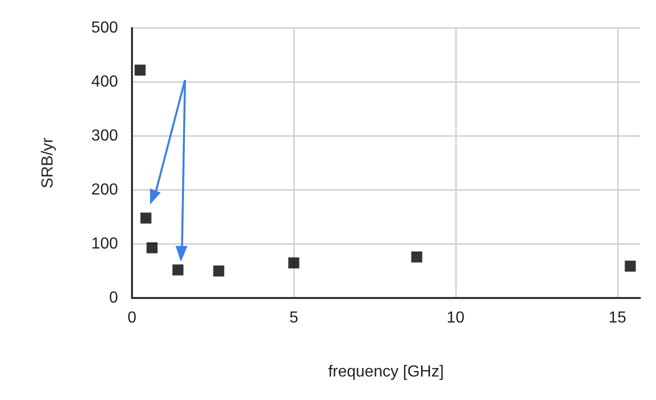  Describe the element at coordinates (455, 318) in the screenshot. I see `x-tick-label: 10` at that location.